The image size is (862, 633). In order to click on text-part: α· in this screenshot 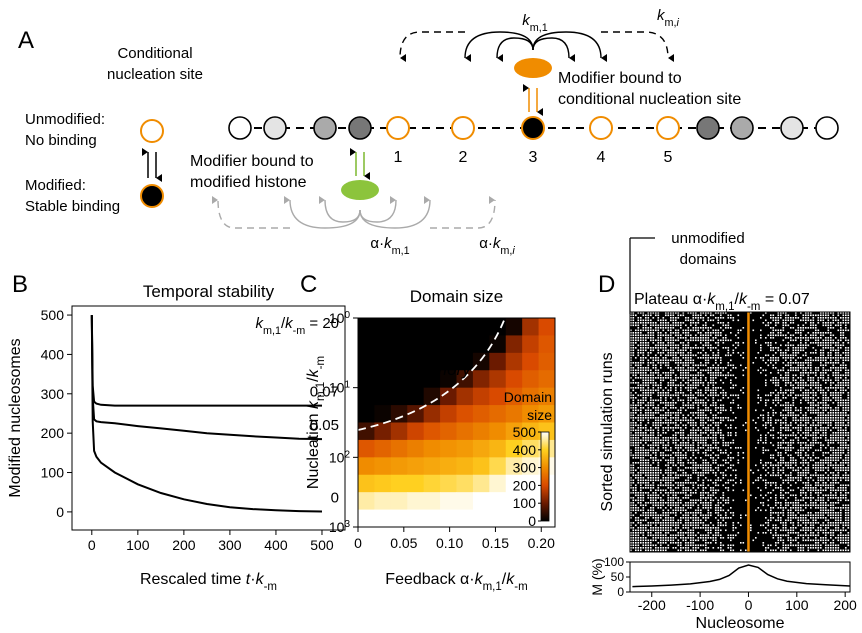, I will do `click(486, 243)`.